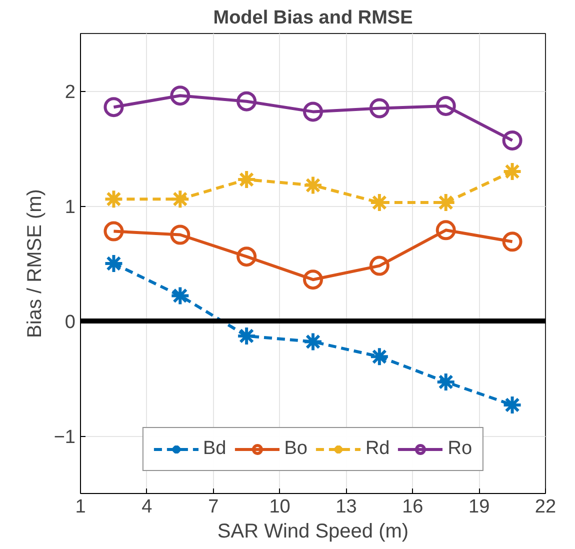 The image size is (575, 549). Describe the element at coordinates (346, 507) in the screenshot. I see `x-tick-label: 13` at that location.